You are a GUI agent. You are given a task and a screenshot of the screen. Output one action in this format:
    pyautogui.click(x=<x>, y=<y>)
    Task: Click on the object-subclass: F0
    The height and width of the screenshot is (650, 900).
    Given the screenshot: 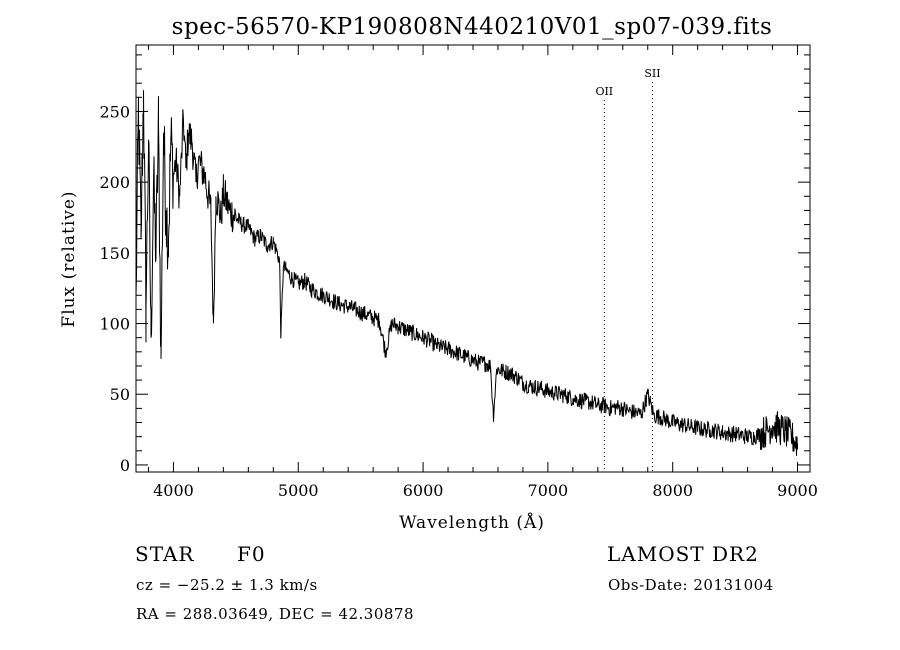 What is the action you would take?
    pyautogui.click(x=251, y=554)
    